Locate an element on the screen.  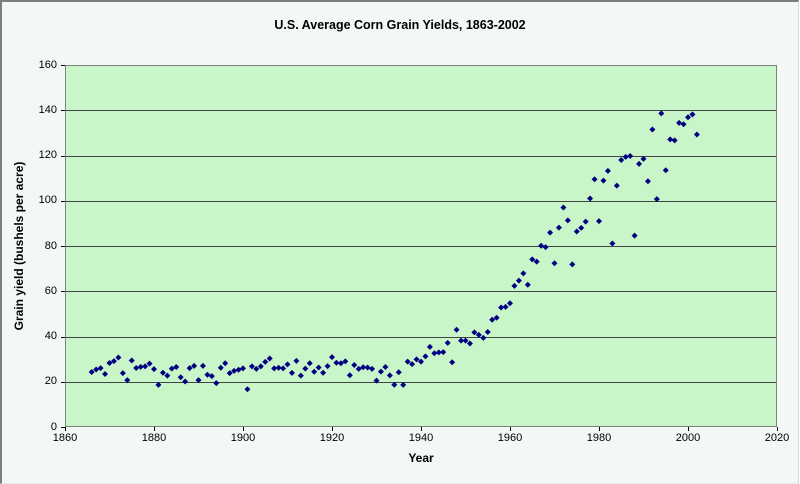
x-tick-label: 2000 is located at coordinates (688, 438).